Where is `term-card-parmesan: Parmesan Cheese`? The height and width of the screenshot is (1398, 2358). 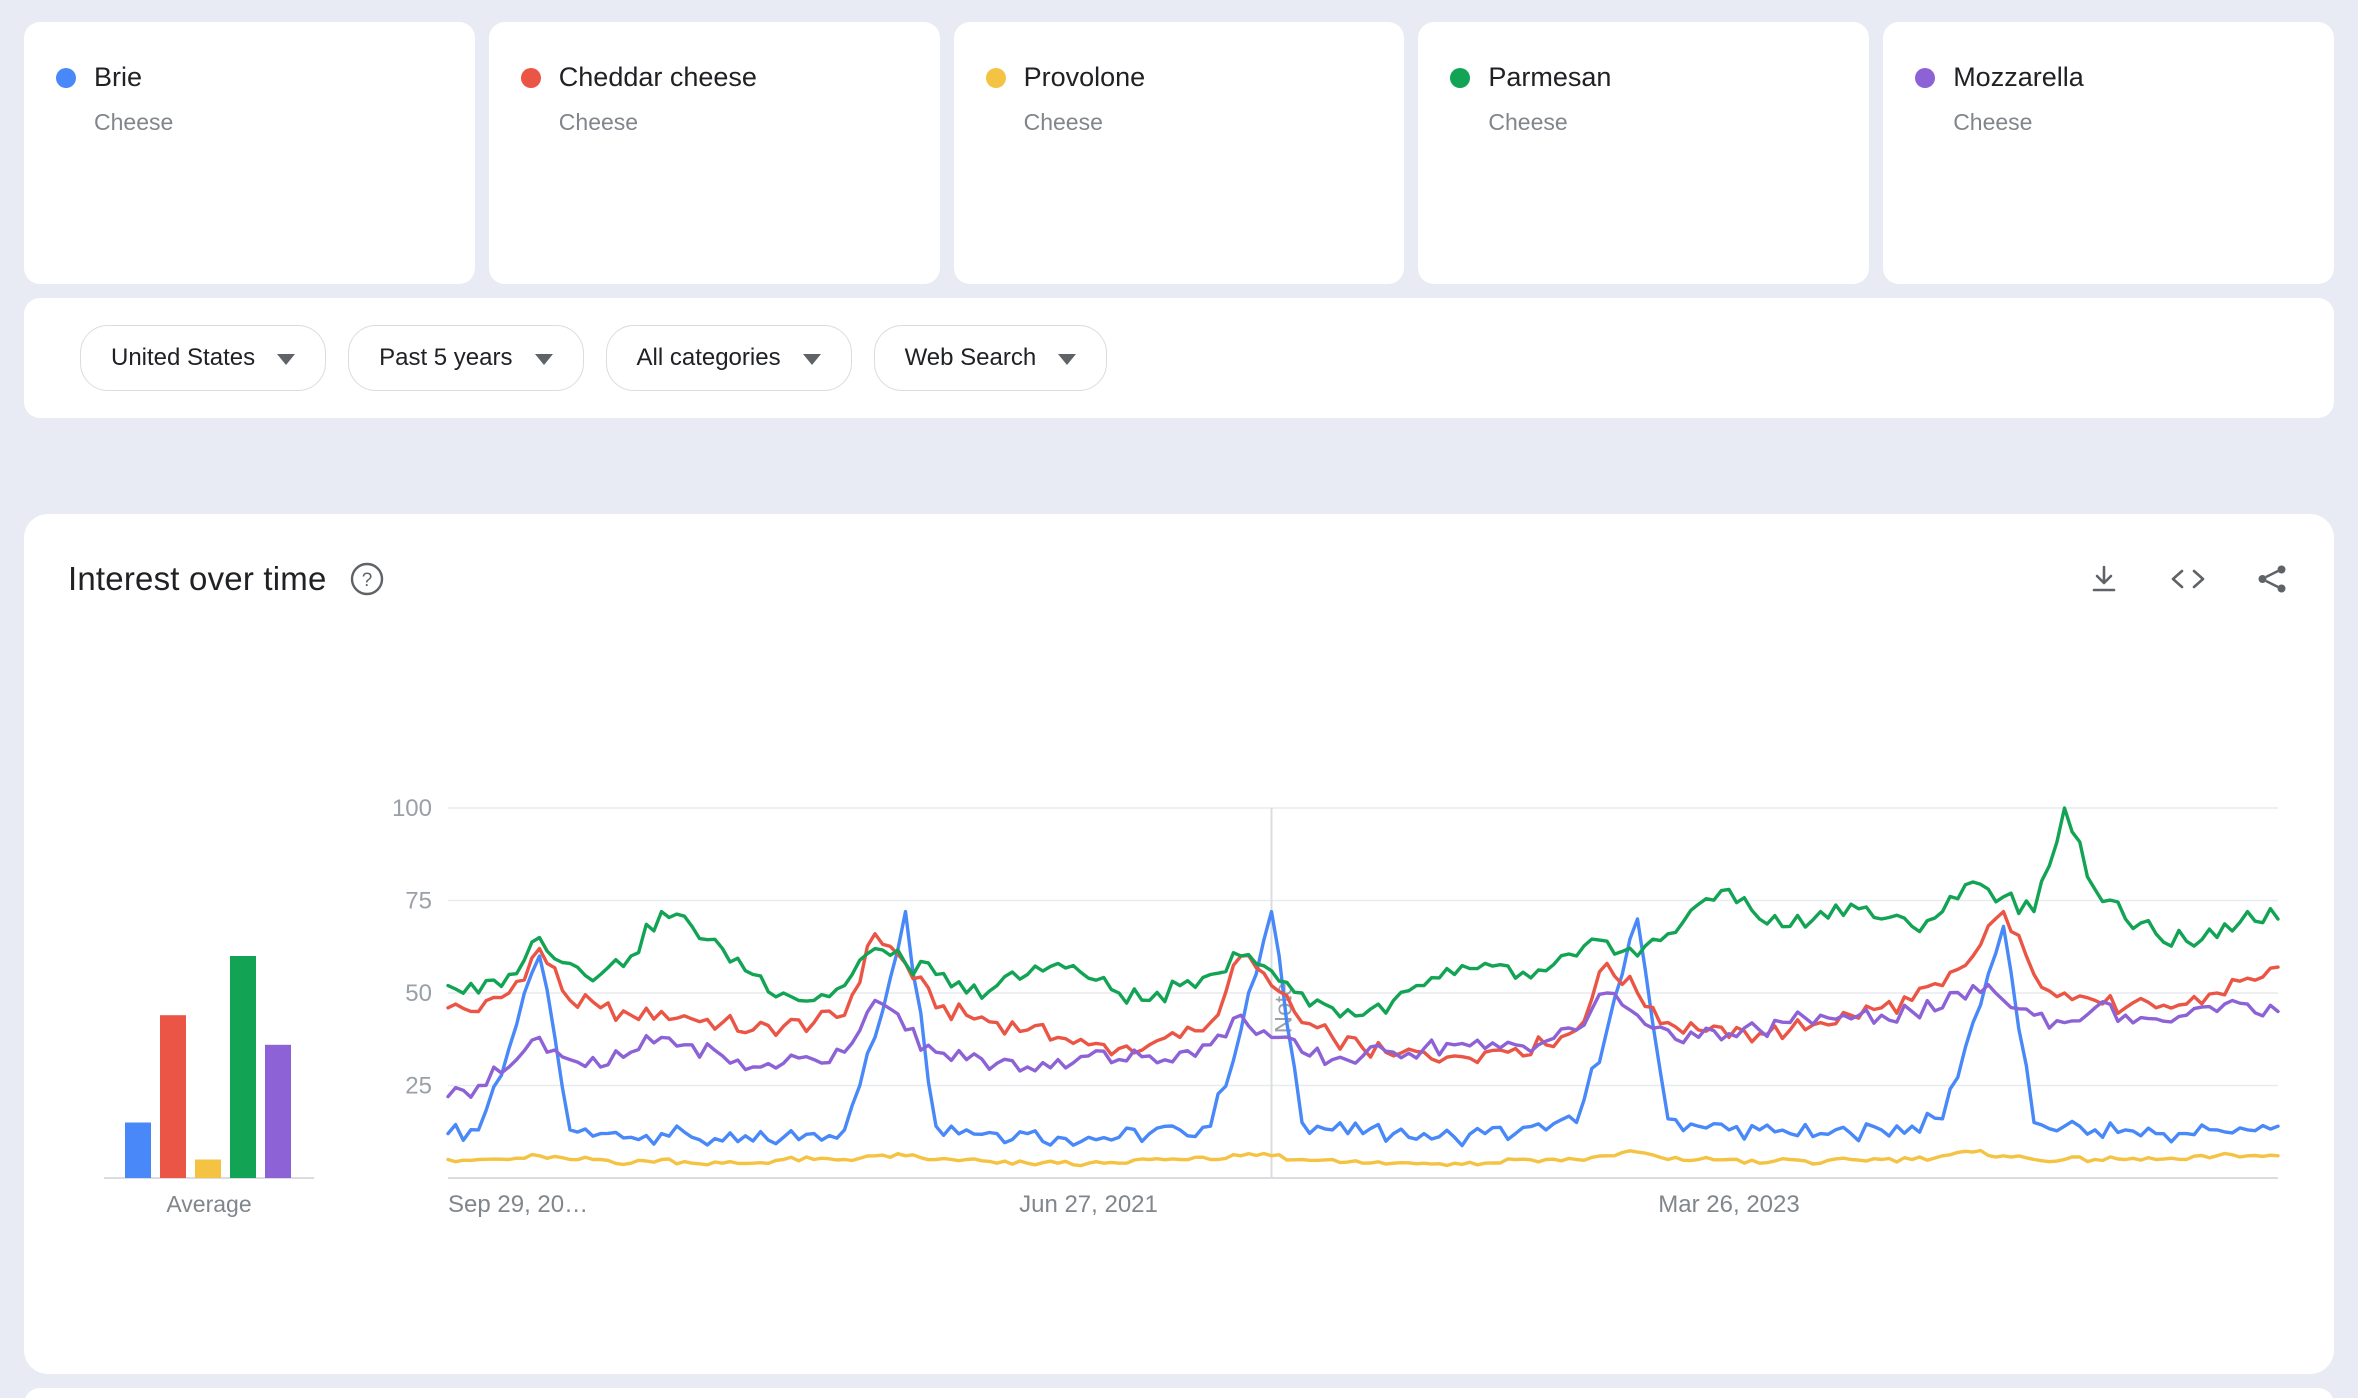
term-card-parmesan: Parmesan Cheese is located at coordinates (1644, 153).